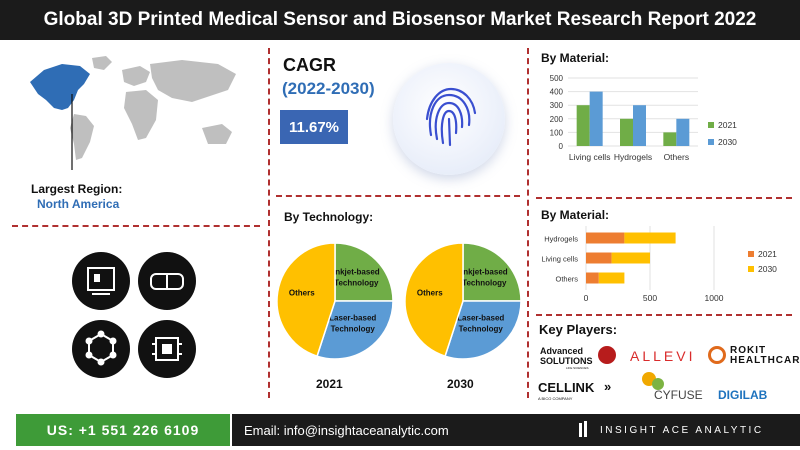 This screenshot has height=450, width=800. Describe the element at coordinates (608, 386) in the screenshot. I see `cellink-arrows: »` at that location.